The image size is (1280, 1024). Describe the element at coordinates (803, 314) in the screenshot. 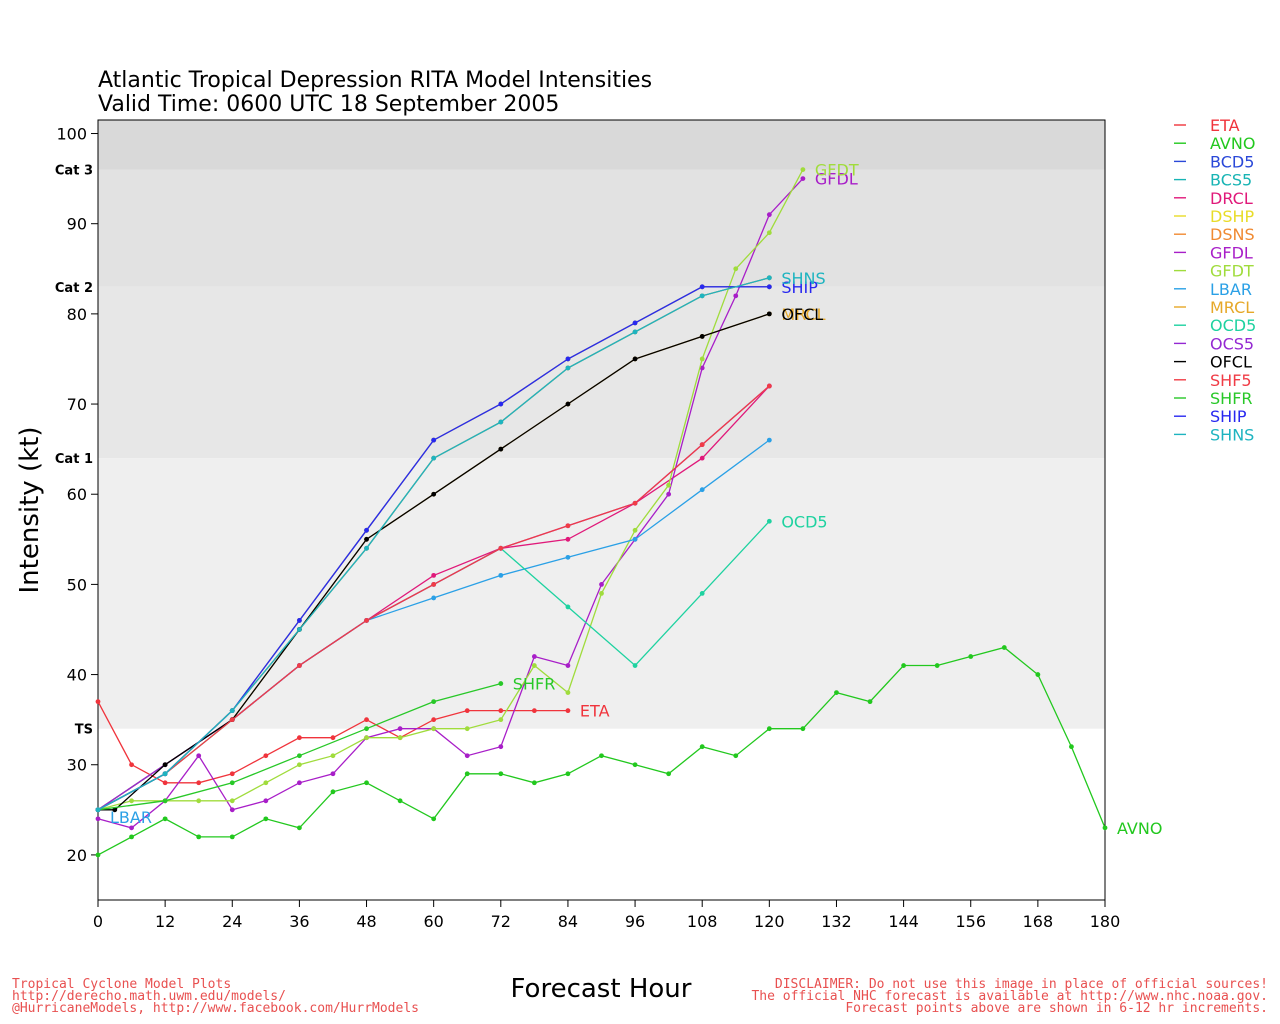

I see `end-label-mrcl: MRCL` at that location.